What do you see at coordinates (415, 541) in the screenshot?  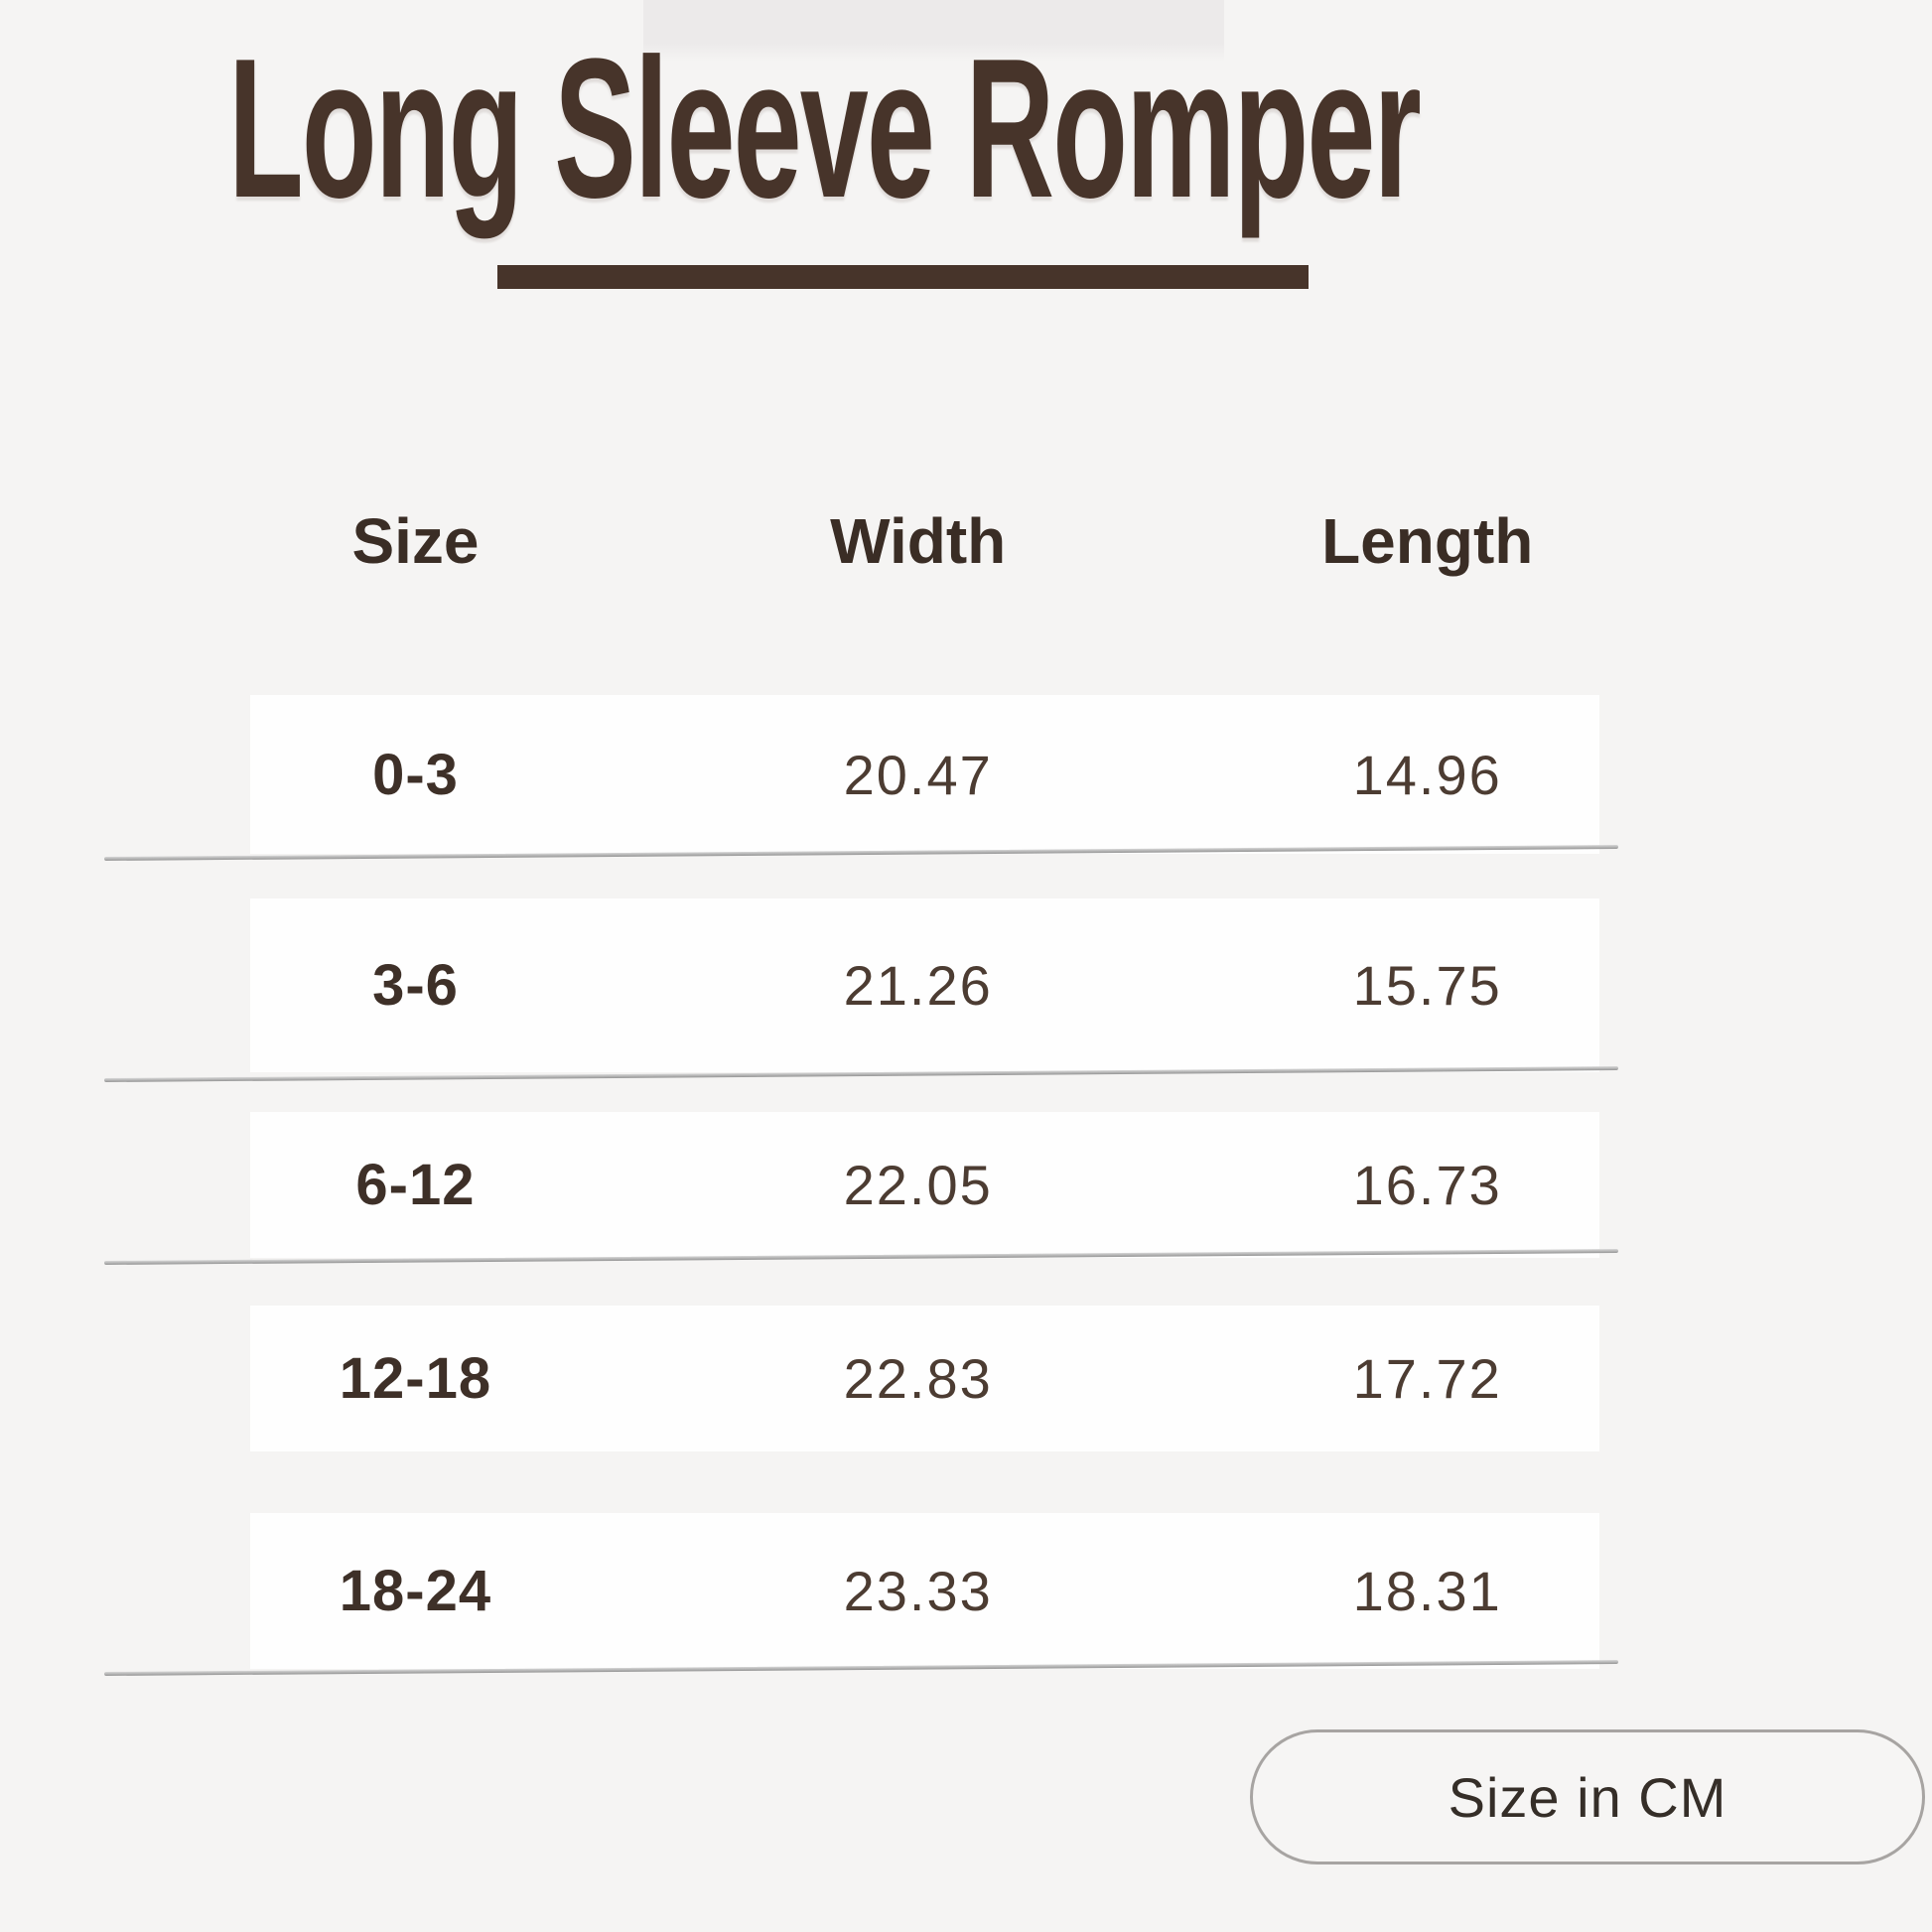 I see `column-header-size: Size` at bounding box center [415, 541].